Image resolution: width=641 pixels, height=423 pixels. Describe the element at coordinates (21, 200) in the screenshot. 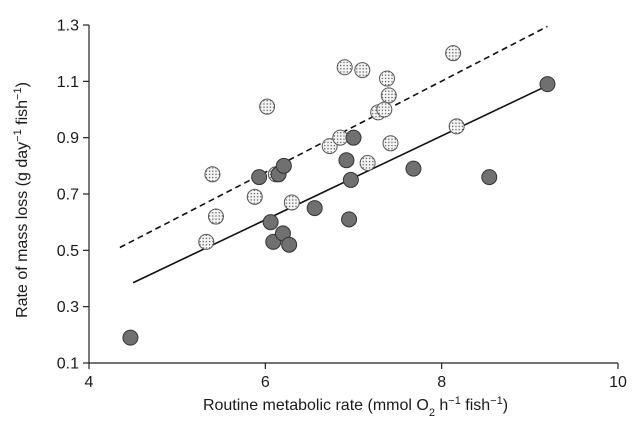

I see `y-axis-label: Rate of mass loss (g day−1 fish−1)` at that location.